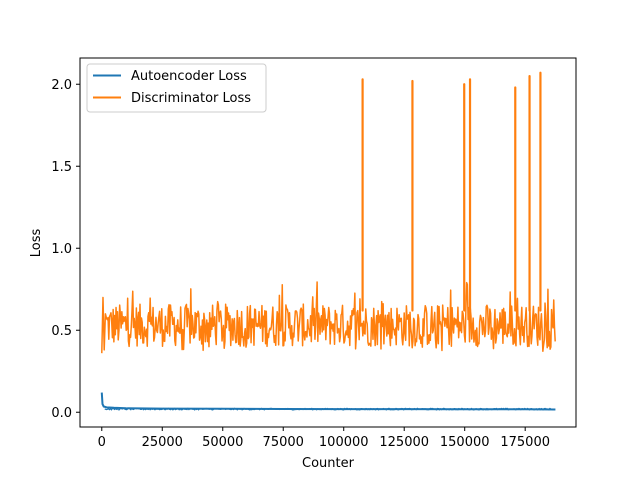  Describe the element at coordinates (328, 317) in the screenshot. I see `series-line-discriminator` at that location.